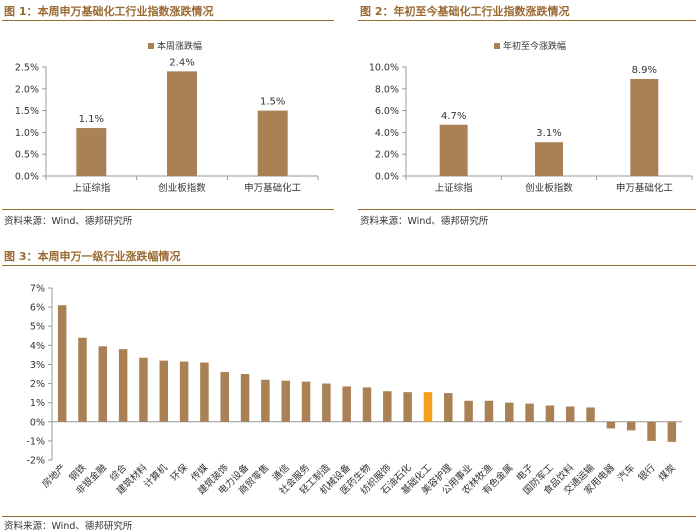 This screenshot has height=532, width=700. I want to click on y-tick-label: 7%, so click(37, 289).